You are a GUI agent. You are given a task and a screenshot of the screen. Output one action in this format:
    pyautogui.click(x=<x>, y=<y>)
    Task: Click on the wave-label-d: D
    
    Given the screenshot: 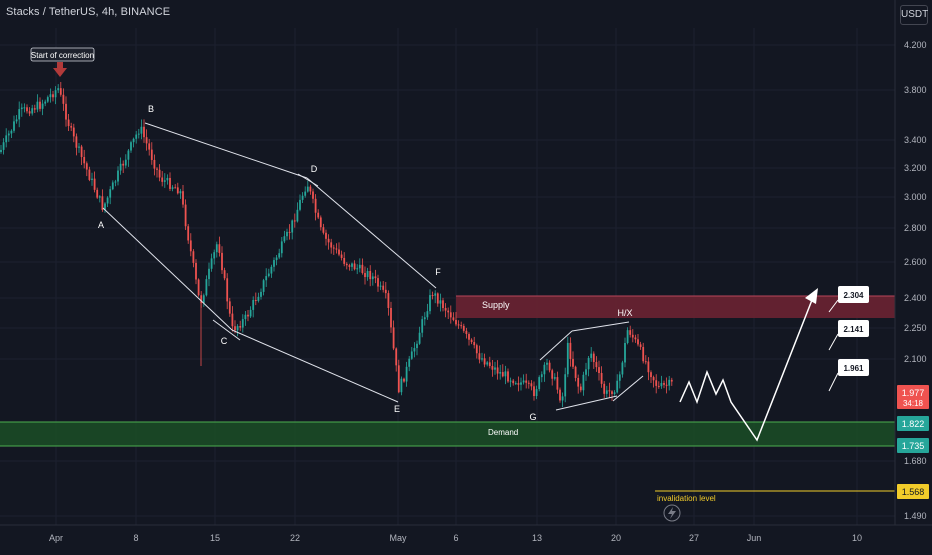 What is the action you would take?
    pyautogui.click(x=314, y=169)
    